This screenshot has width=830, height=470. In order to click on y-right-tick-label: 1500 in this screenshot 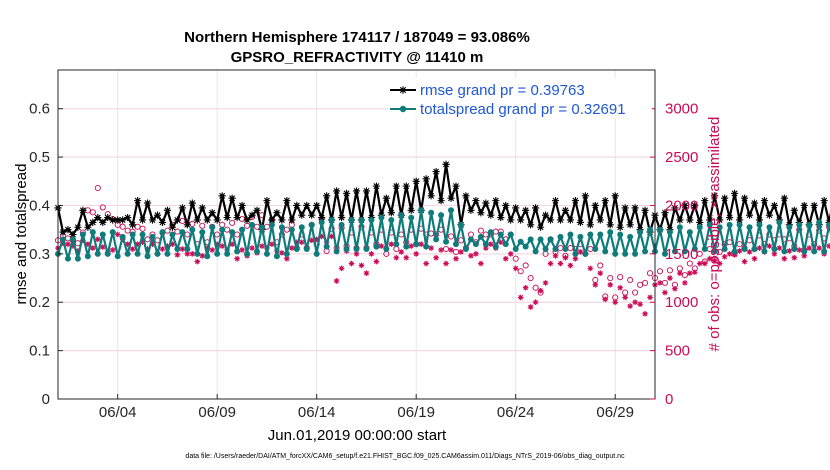, I will do `click(681, 254)`.